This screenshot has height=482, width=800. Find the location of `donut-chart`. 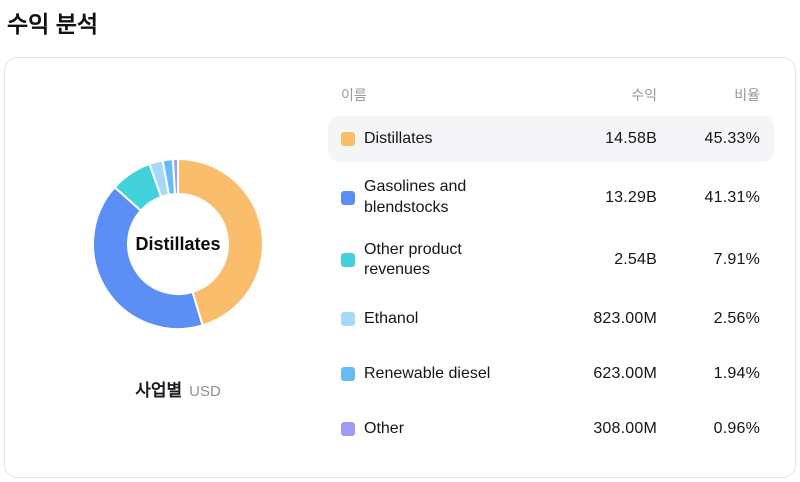

donut-chart is located at coordinates (178, 243).